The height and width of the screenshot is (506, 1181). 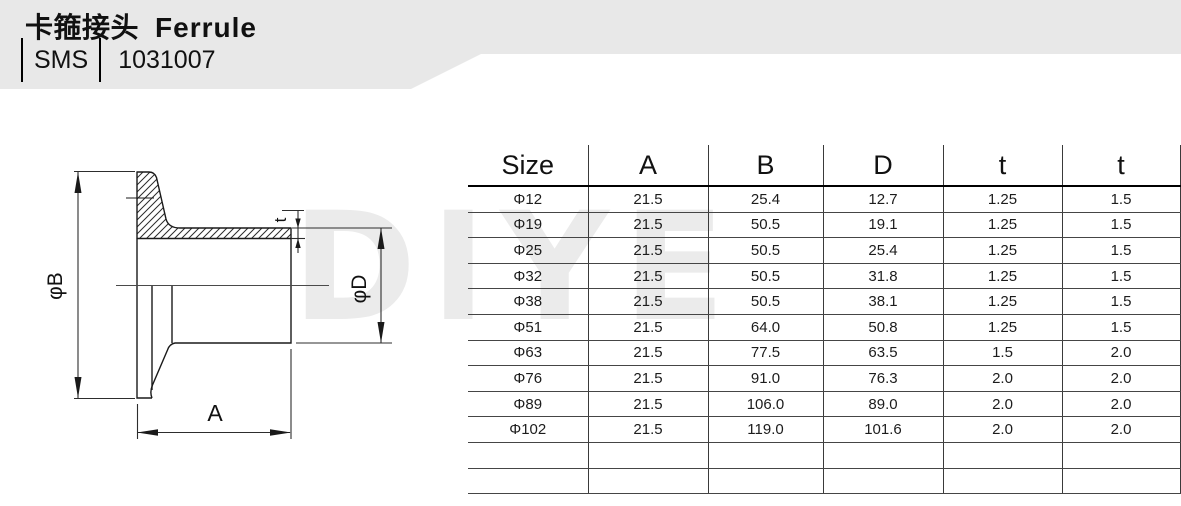 What do you see at coordinates (882, 429) in the screenshot?
I see `table-cell: 101.6` at bounding box center [882, 429].